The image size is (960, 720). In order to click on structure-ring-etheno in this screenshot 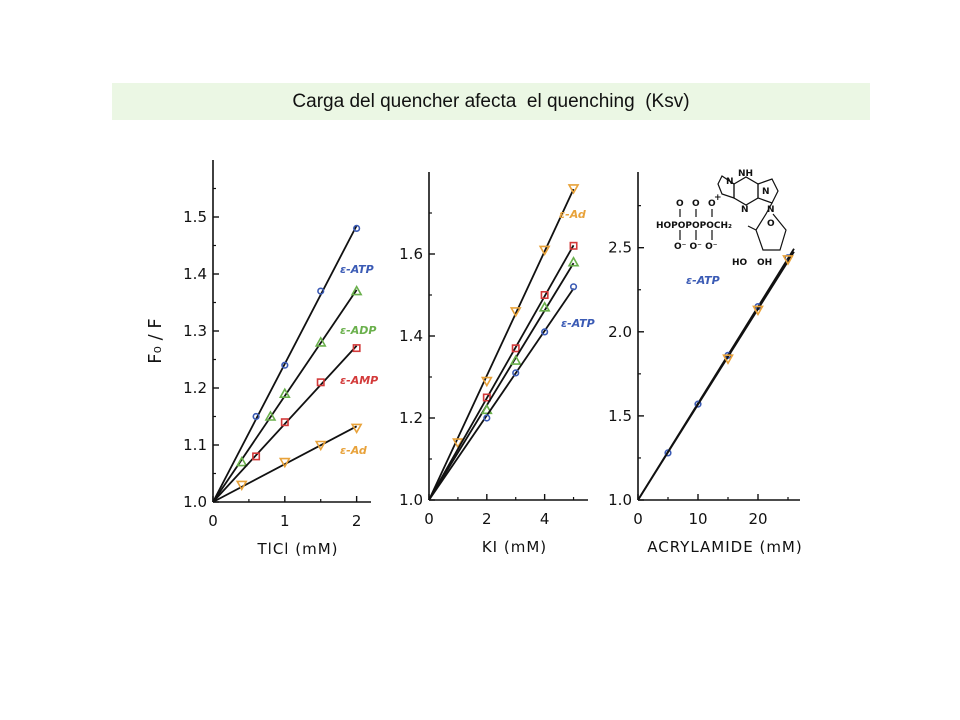, I will do `click(726, 187)`.